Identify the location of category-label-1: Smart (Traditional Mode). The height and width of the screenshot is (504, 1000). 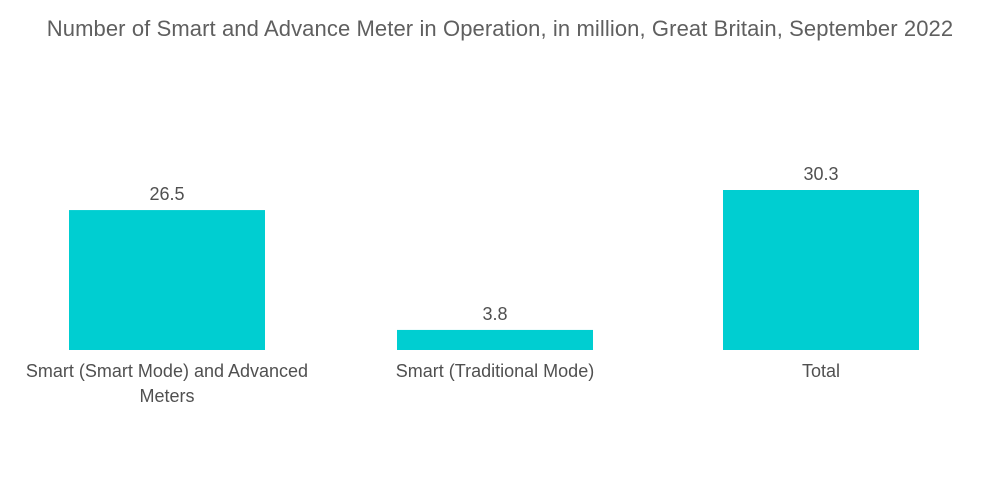
(495, 371).